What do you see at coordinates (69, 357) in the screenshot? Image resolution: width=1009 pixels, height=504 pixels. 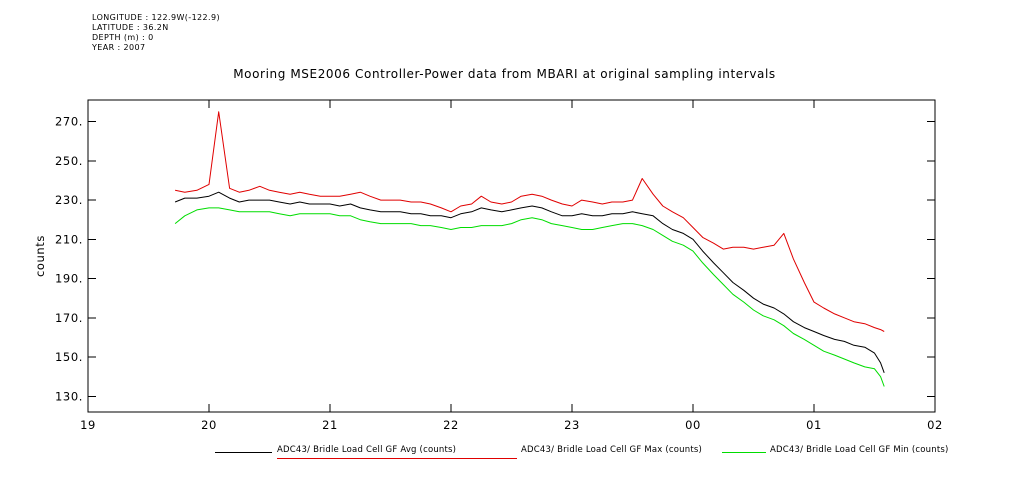 I see `svg-text: 150.` at bounding box center [69, 357].